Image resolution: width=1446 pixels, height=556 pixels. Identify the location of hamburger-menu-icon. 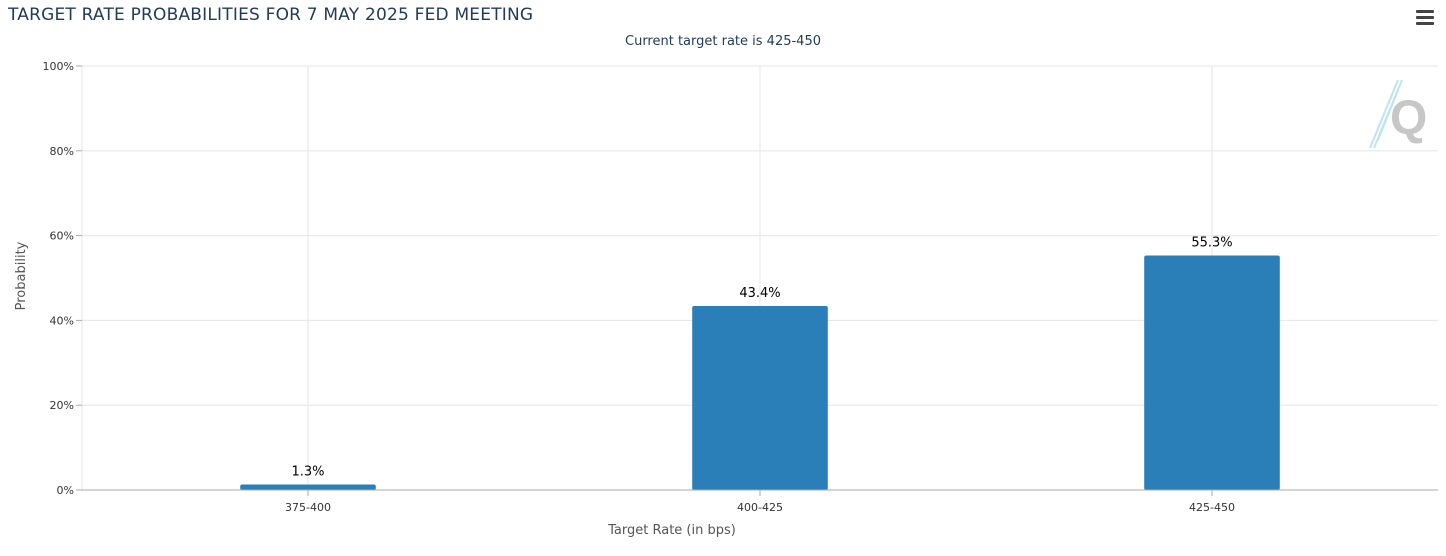
(1425, 18).